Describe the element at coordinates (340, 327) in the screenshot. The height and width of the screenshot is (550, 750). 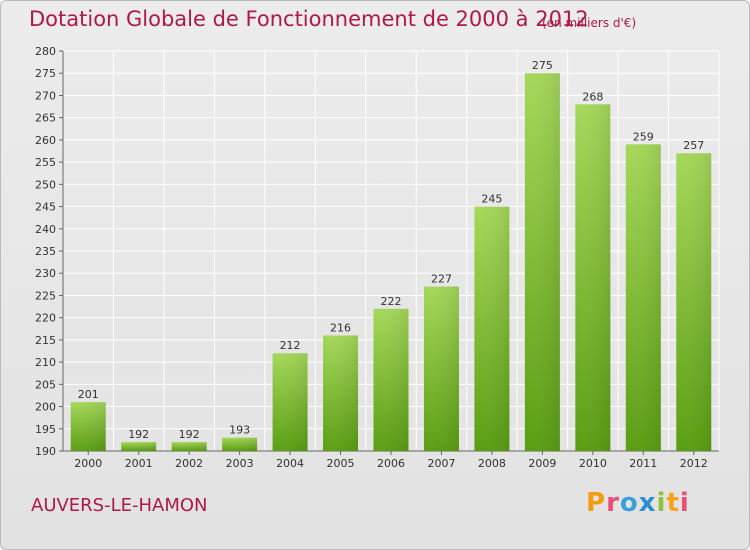
I see `bar-value-label: 216` at that location.